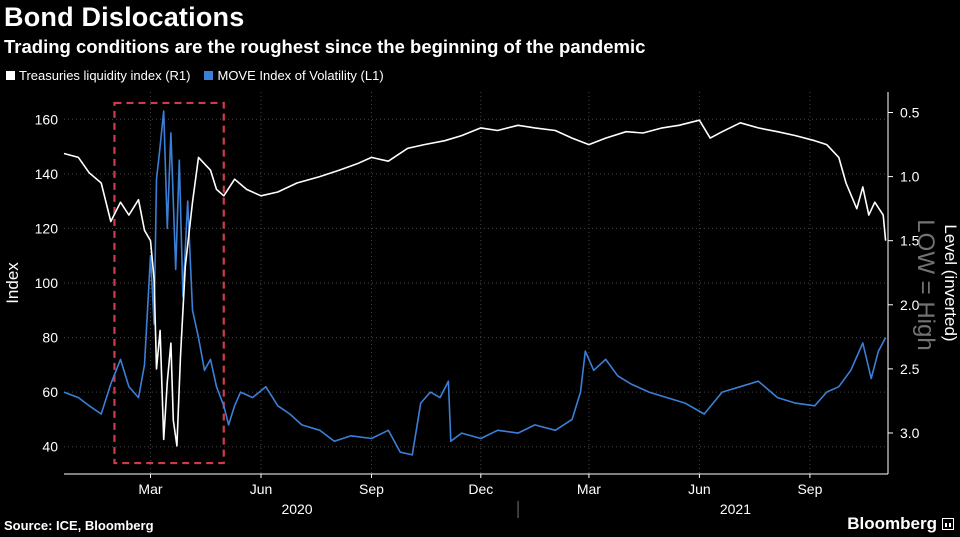  Describe the element at coordinates (105, 75) in the screenshot. I see `legend-label-liquidity: Treasuries liquidity index (R1)` at that location.